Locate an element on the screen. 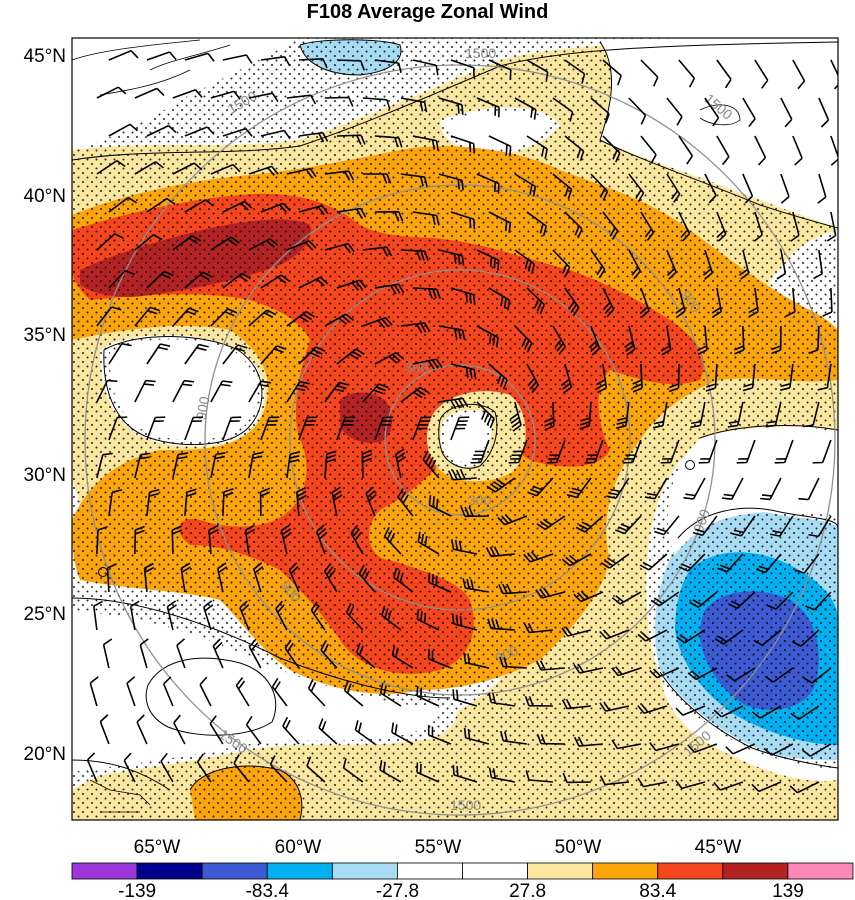  latitude-label: 45°N is located at coordinates (45, 56).